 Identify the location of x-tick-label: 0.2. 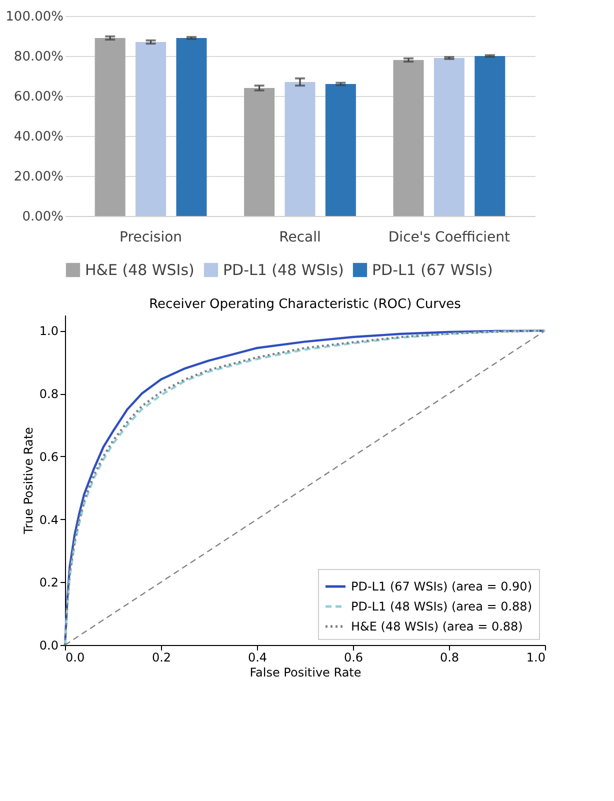
(162, 657).